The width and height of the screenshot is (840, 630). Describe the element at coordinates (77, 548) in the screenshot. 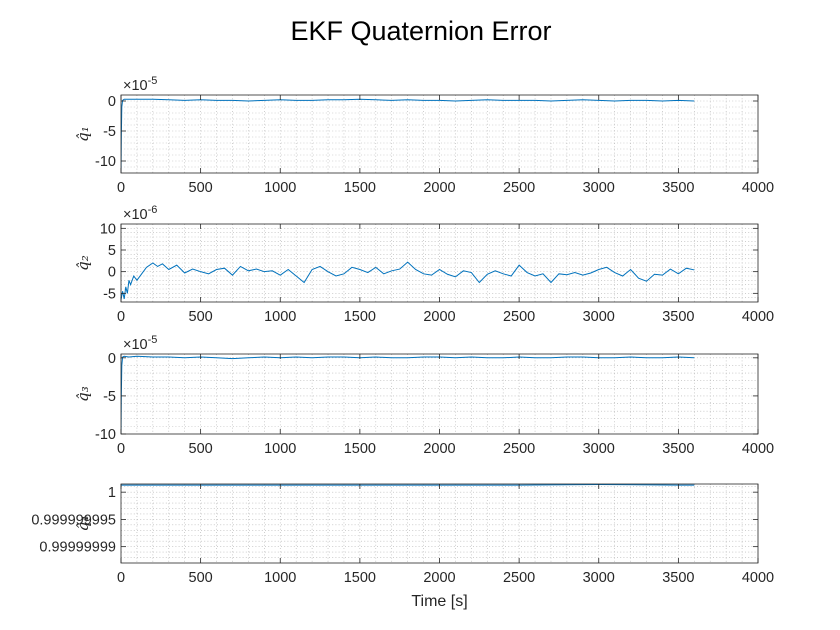

I see `y-tick-label: 0.99999999` at that location.